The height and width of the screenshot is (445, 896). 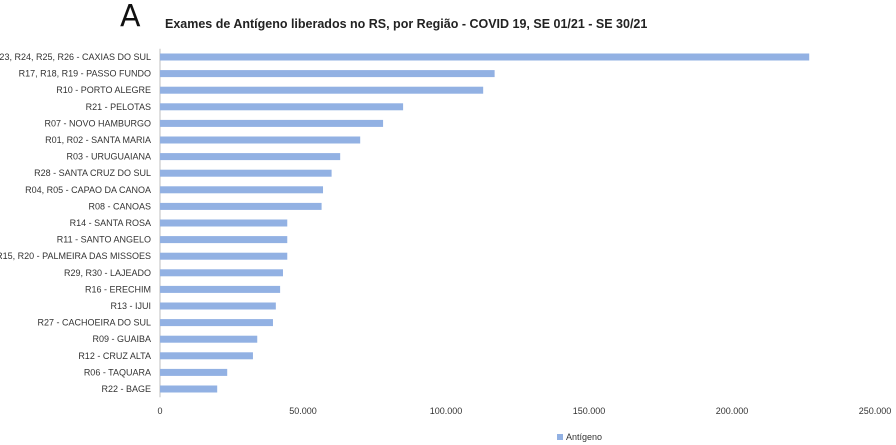 What do you see at coordinates (121, 339) in the screenshot?
I see `category-label: R09 - GUAIBA` at bounding box center [121, 339].